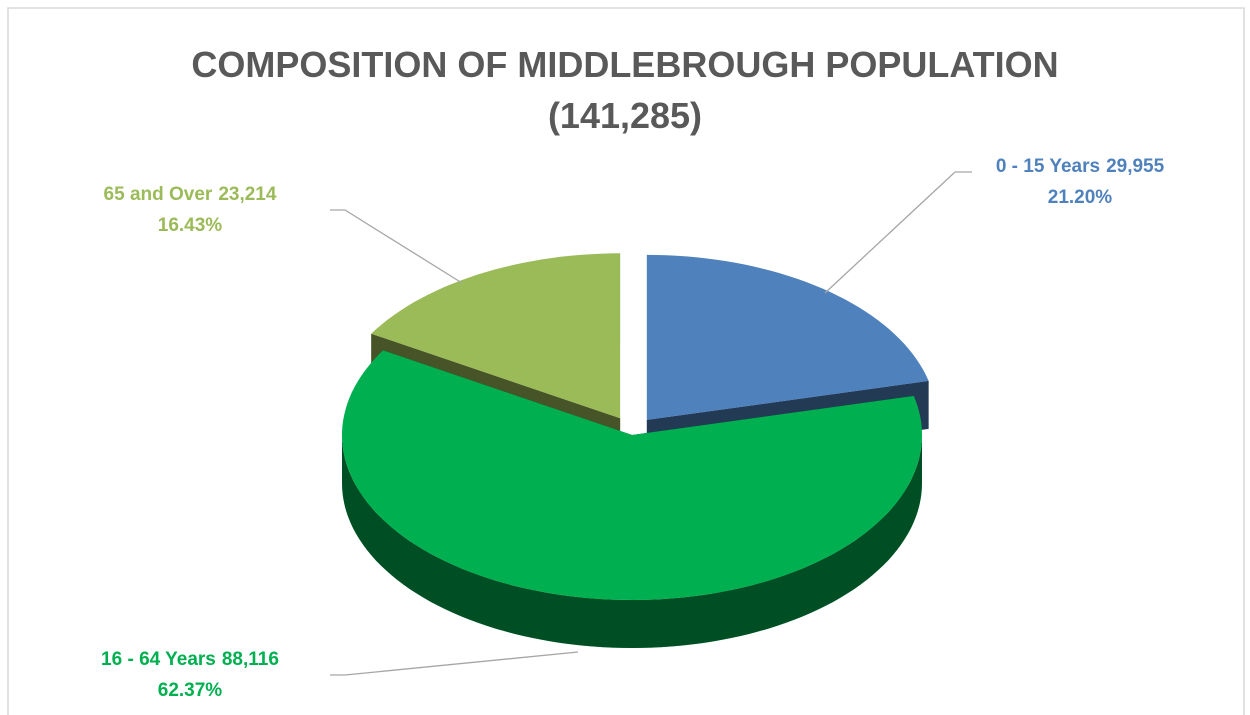 The height and width of the screenshot is (715, 1250). I want to click on label-category: 65 and Over, so click(158, 194).